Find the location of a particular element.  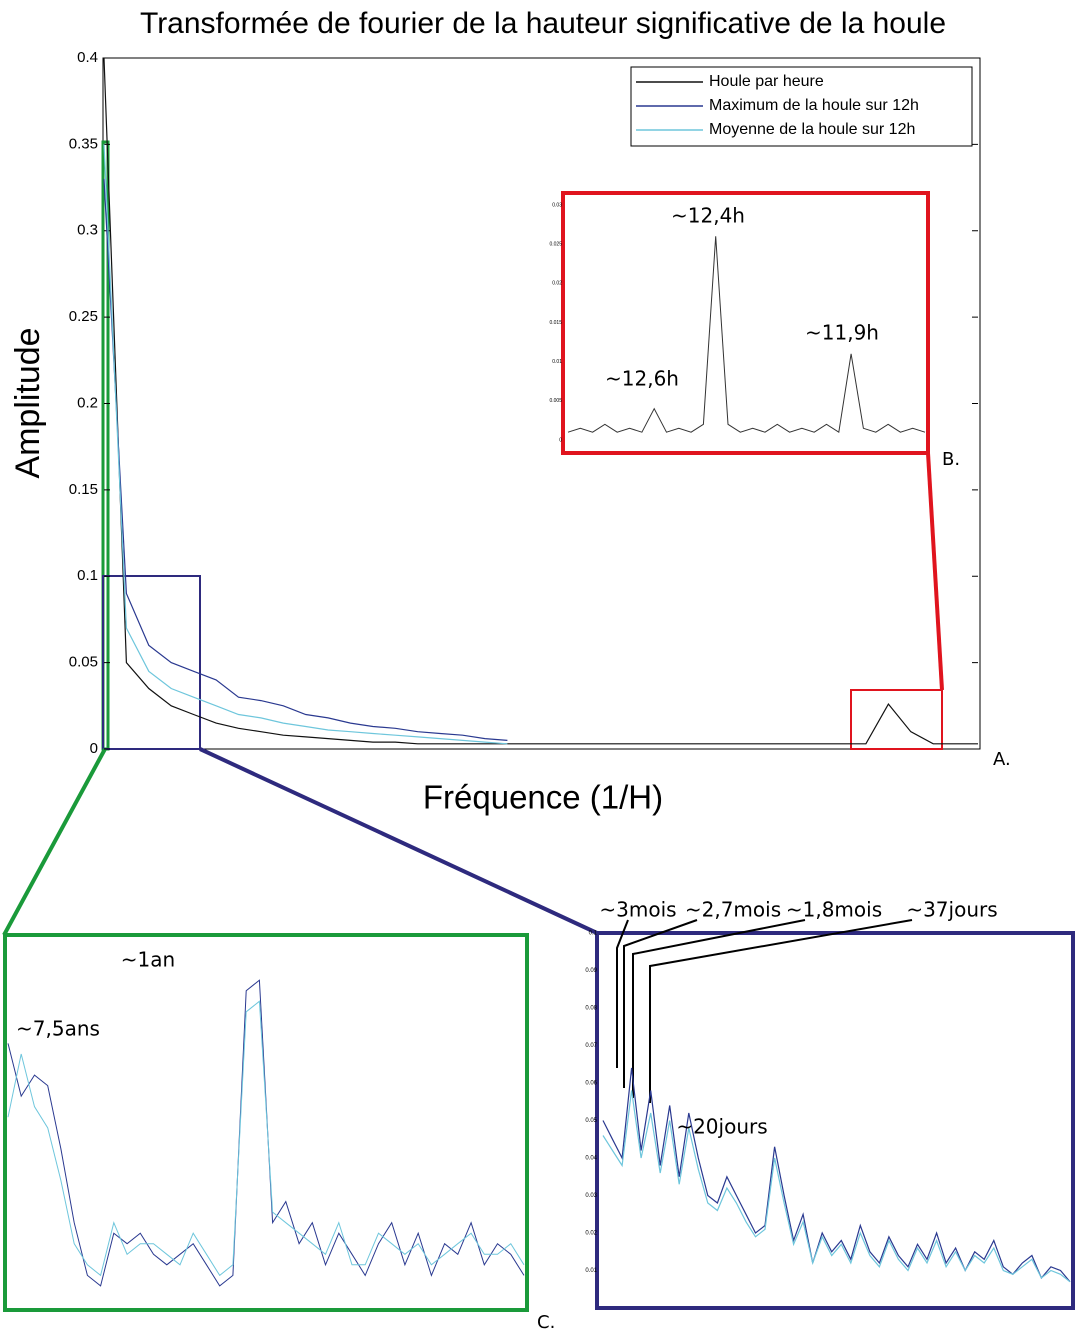

annotation: ~12,4h is located at coordinates (708, 216).